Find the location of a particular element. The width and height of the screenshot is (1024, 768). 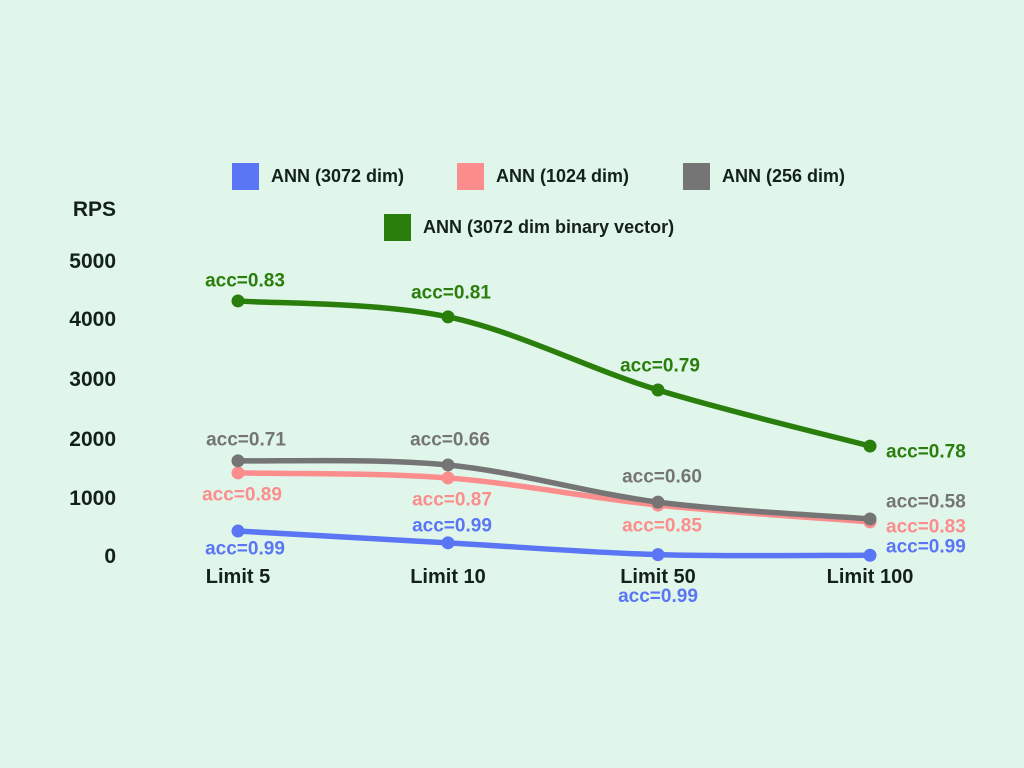

legend-item-ann-3072-binary: ANN (3072 dim binary vector) is located at coordinates (529, 227).